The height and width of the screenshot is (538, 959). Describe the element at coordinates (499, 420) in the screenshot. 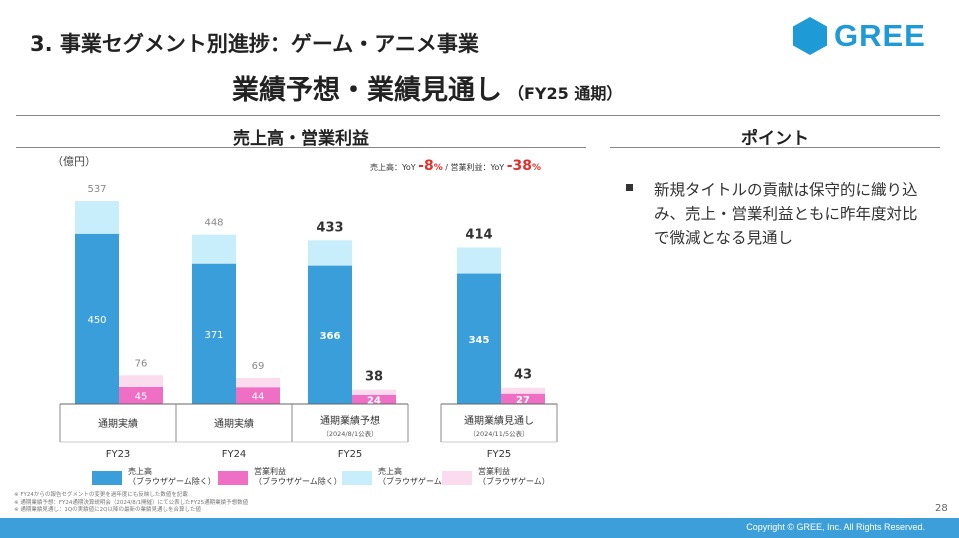

I see `category-label: 通期業績見通し` at that location.